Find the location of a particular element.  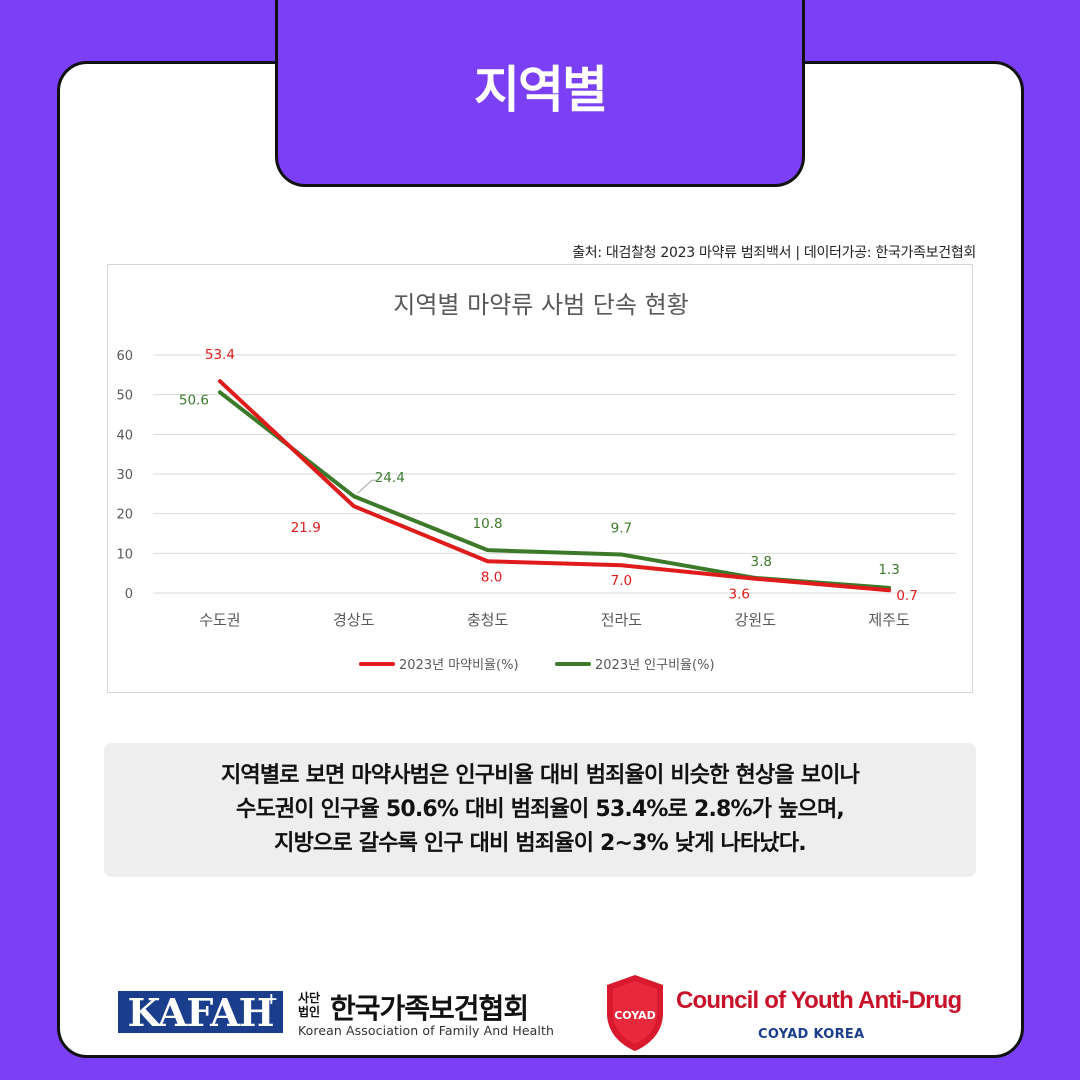

data-label: 0.7 is located at coordinates (906, 596).